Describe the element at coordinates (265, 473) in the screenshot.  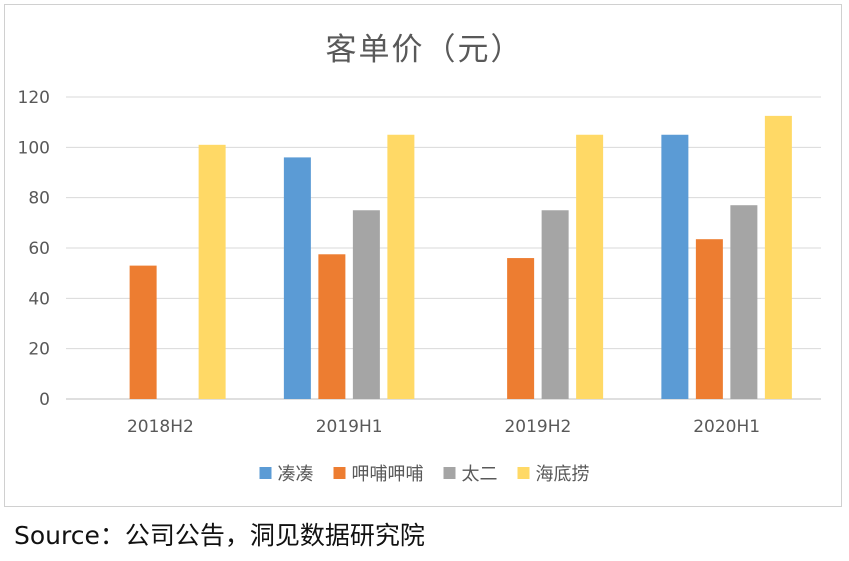
I see `legend-swatch-凑凑` at that location.